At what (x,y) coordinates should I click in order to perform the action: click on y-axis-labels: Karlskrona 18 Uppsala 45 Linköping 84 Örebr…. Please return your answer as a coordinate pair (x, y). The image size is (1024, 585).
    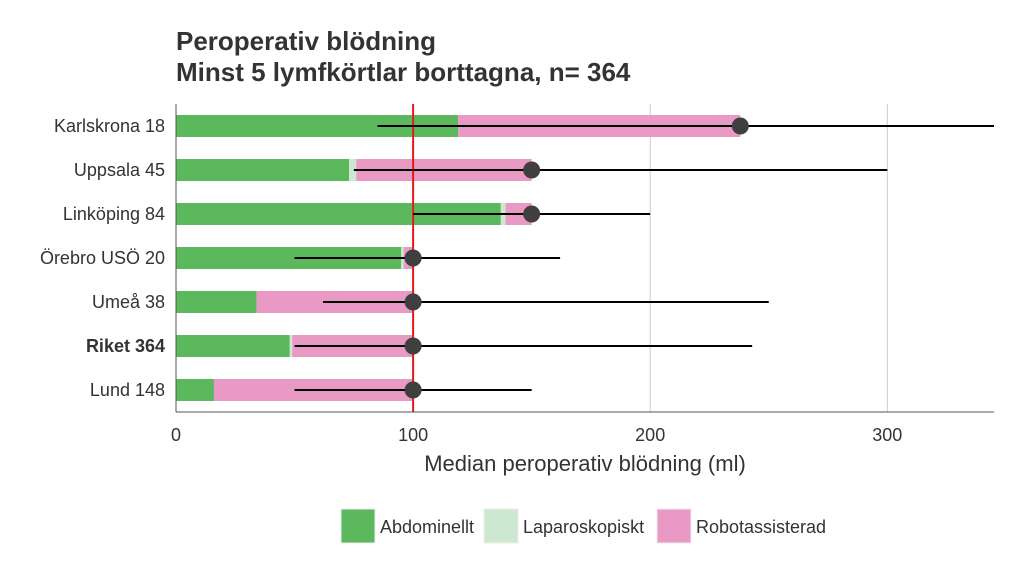
    Looking at the image, I should click on (102, 258).